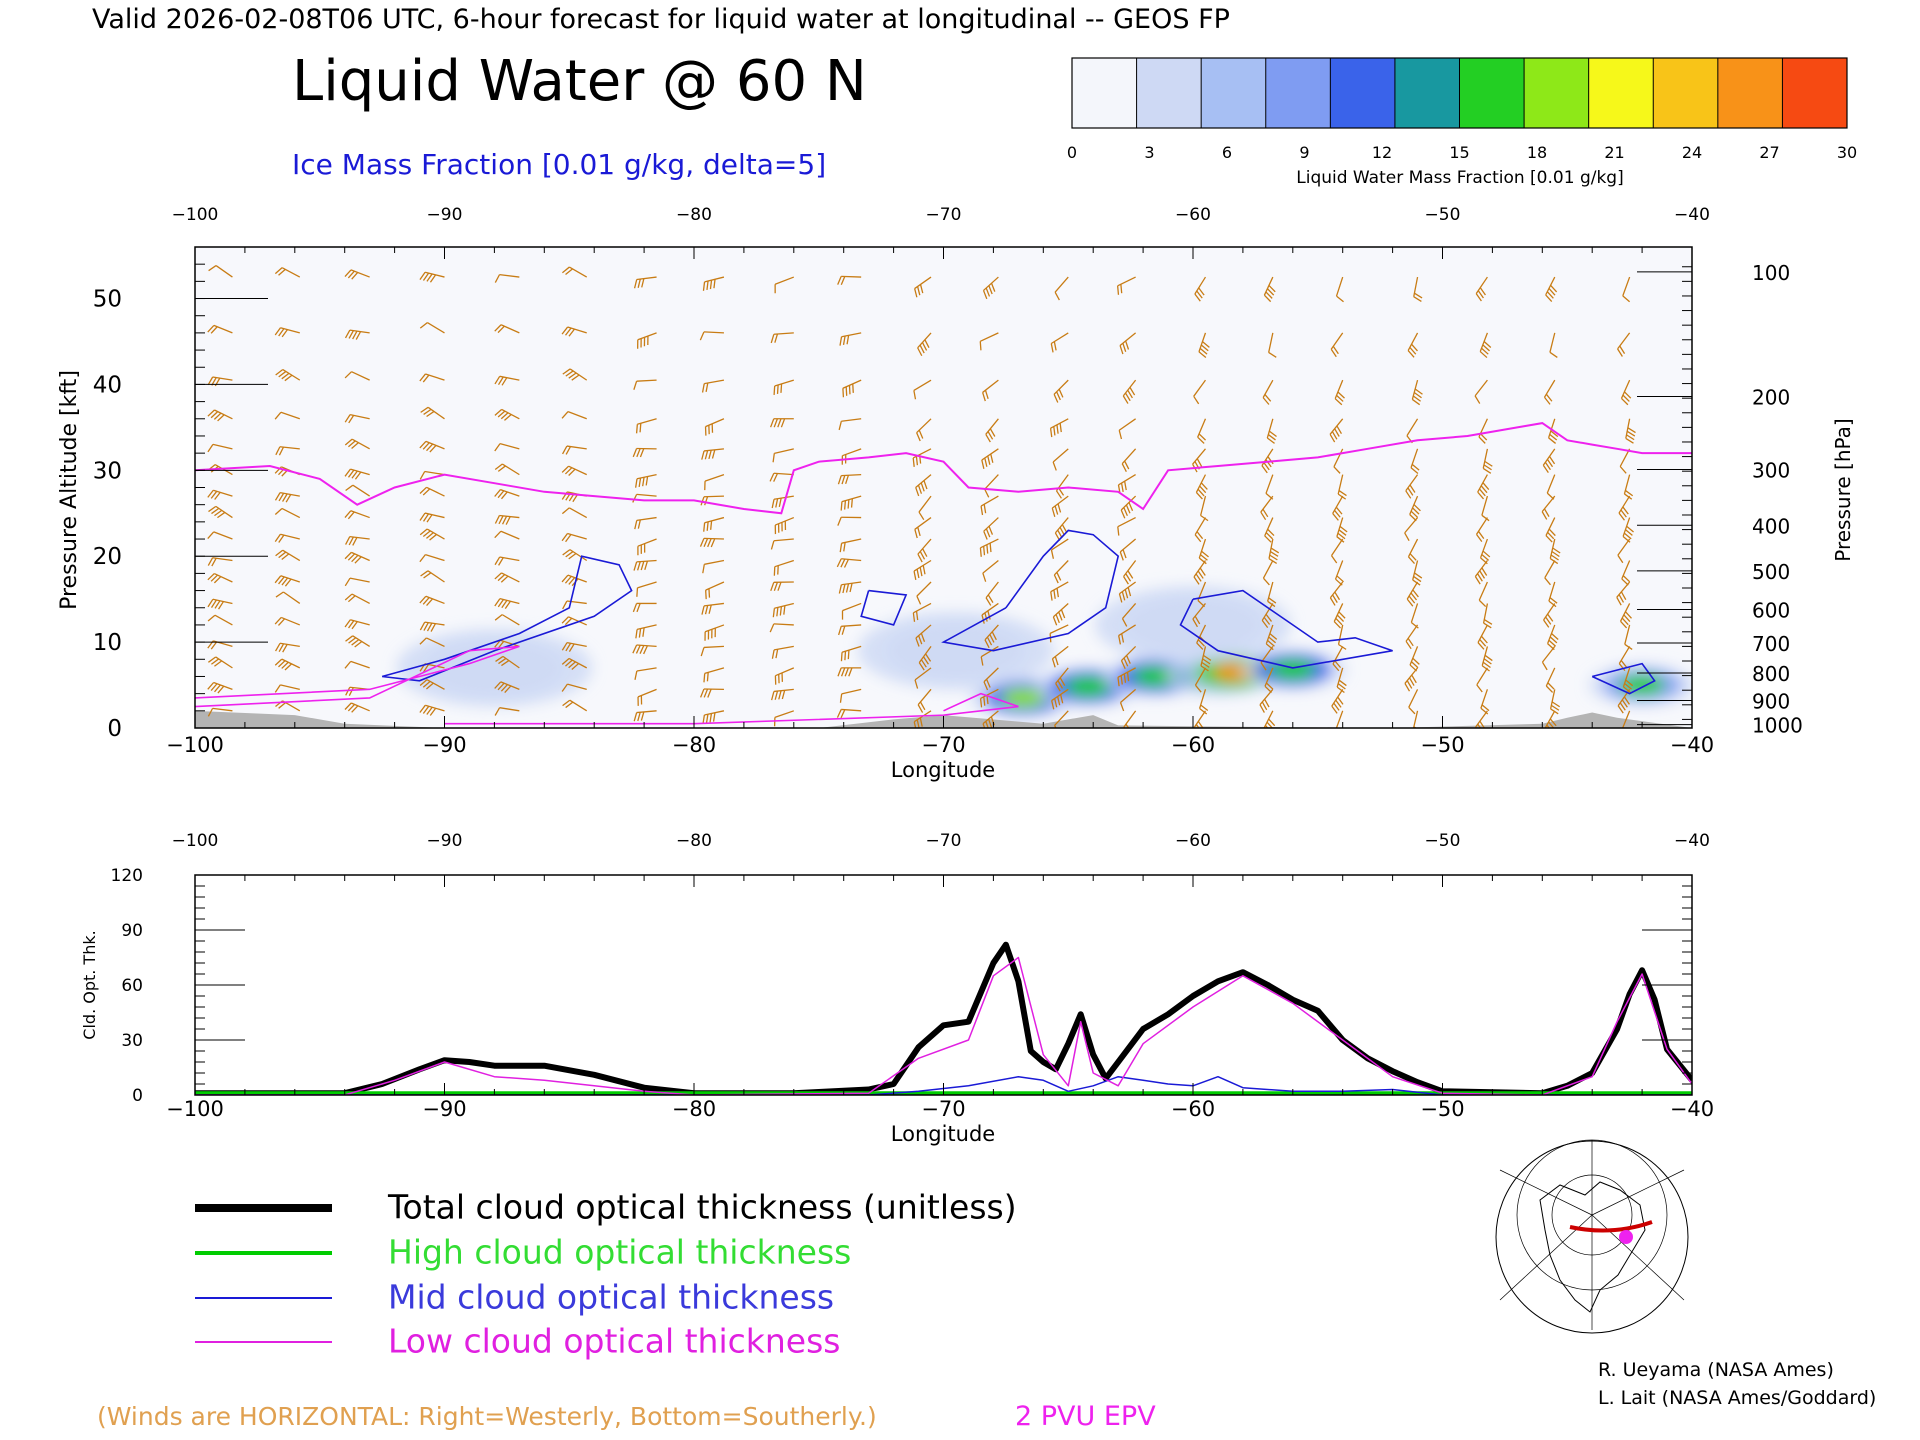 The image size is (1920, 1440). What do you see at coordinates (114, 729) in the screenshot?
I see `y-tick-label: 0` at bounding box center [114, 729].